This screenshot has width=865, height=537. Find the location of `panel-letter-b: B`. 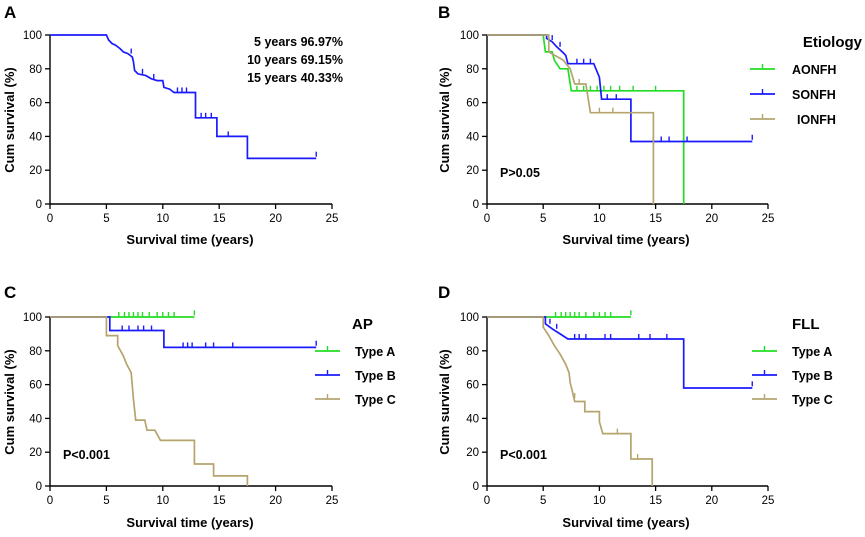

panel-letter-b: B is located at coordinates (444, 12).